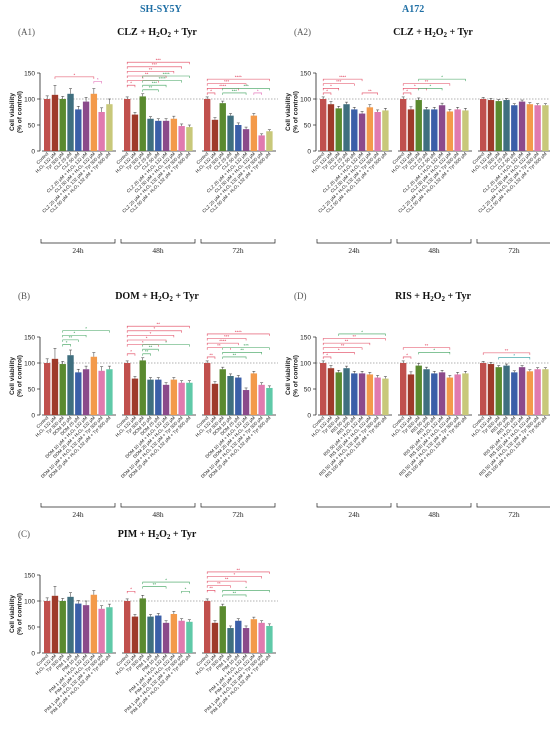 The height and width of the screenshot is (730, 550). What do you see at coordinates (458, 296) in the screenshot?
I see `chart-title-part: + Tyr` at bounding box center [458, 296].